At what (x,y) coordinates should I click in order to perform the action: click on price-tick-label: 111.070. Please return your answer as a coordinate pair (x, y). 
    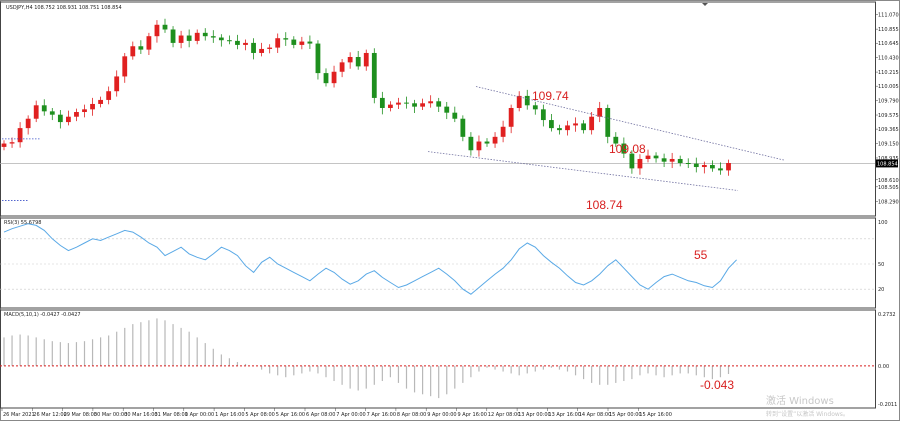
    Looking at the image, I should click on (888, 16).